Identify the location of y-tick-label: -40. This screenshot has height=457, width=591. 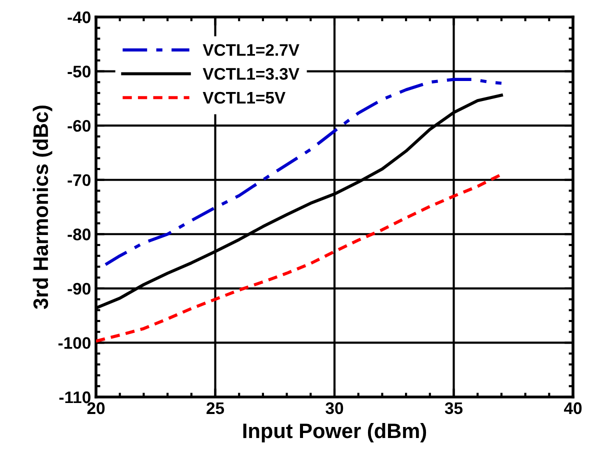
(79, 17).